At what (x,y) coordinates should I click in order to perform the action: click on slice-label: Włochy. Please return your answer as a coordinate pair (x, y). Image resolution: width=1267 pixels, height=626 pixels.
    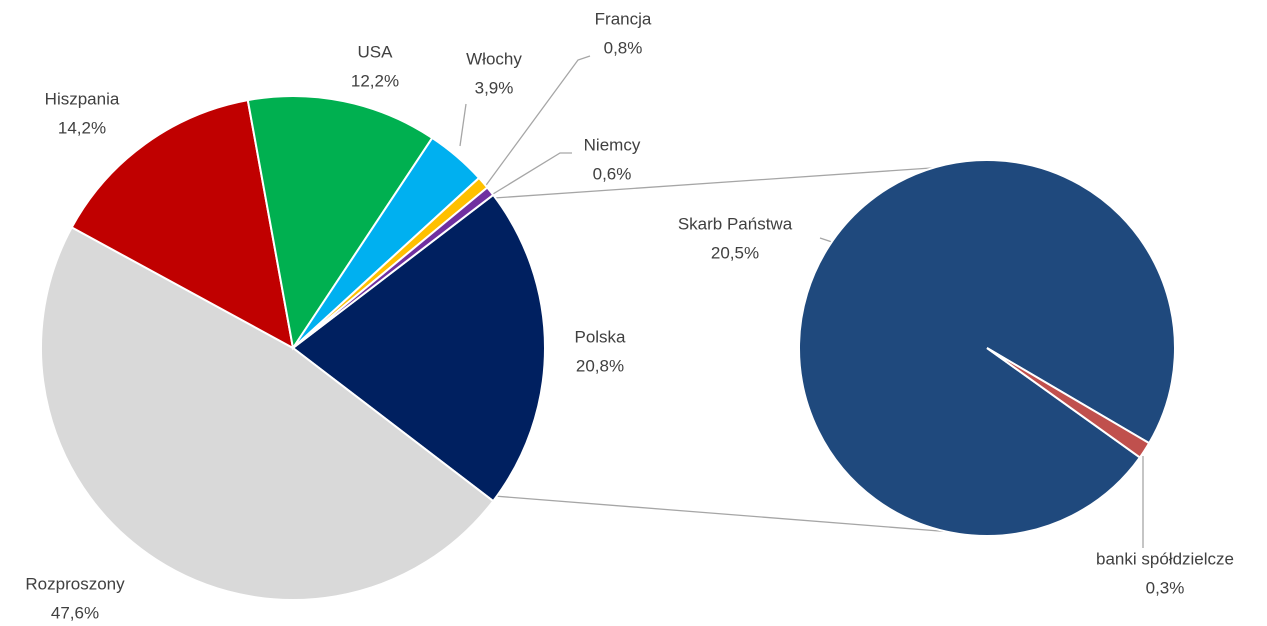
    Looking at the image, I should click on (494, 58).